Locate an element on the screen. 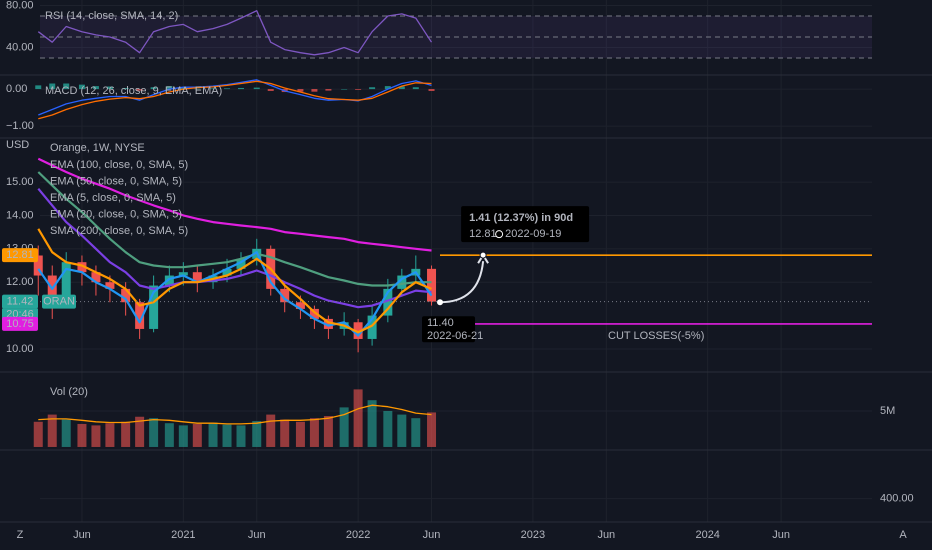  projection-box is located at coordinates (525, 224).